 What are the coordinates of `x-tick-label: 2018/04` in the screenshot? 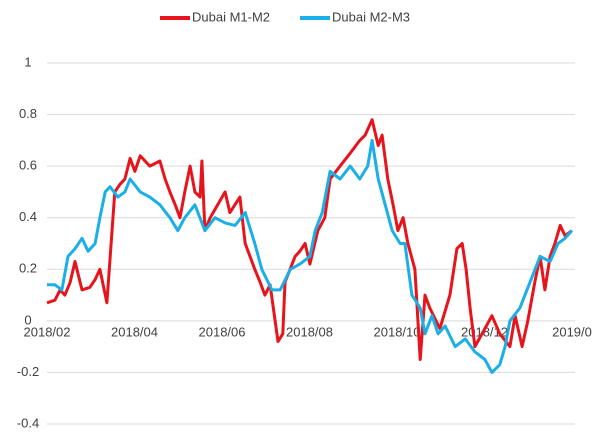 It's located at (134, 331).